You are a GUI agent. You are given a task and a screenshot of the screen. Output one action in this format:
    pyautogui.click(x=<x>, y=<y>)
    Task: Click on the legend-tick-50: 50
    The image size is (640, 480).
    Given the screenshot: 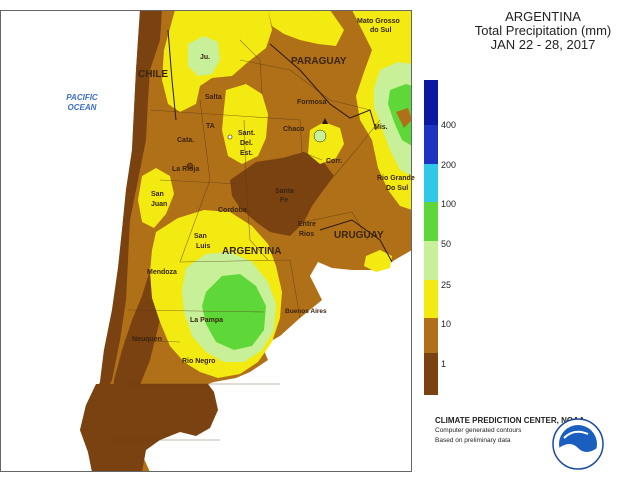 What is the action you would take?
    pyautogui.click(x=446, y=244)
    